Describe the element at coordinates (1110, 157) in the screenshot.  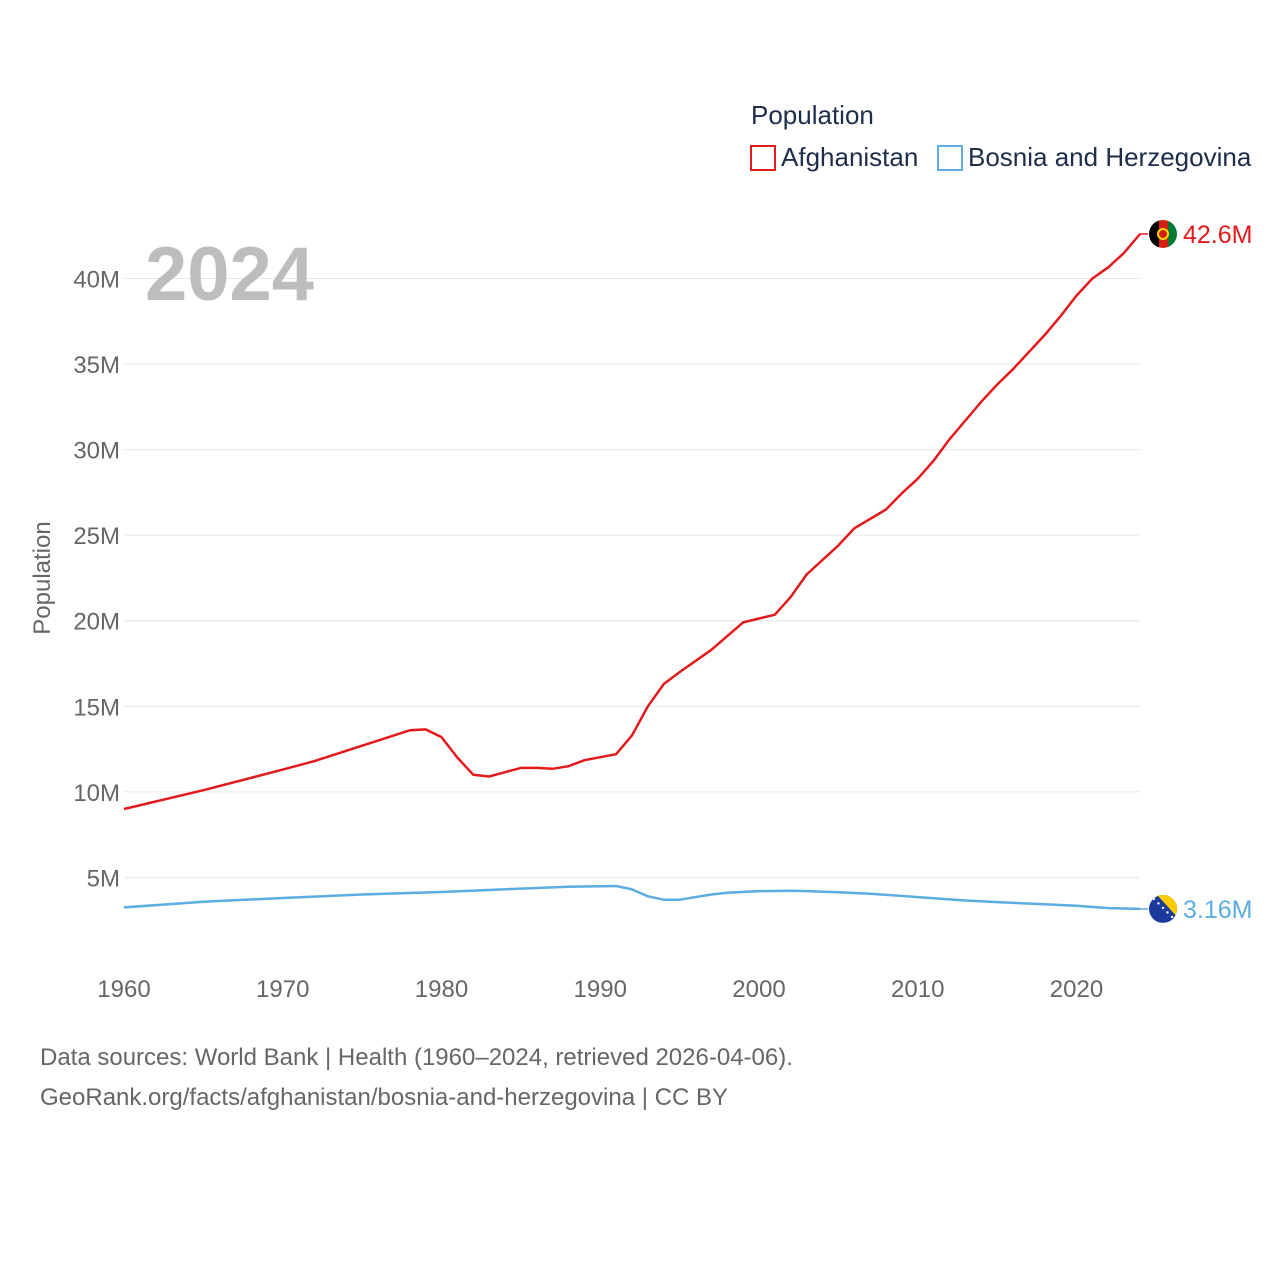
I see `legend-label-bosnia-and-herzegovina: Bosnia and Herzegovina` at that location.